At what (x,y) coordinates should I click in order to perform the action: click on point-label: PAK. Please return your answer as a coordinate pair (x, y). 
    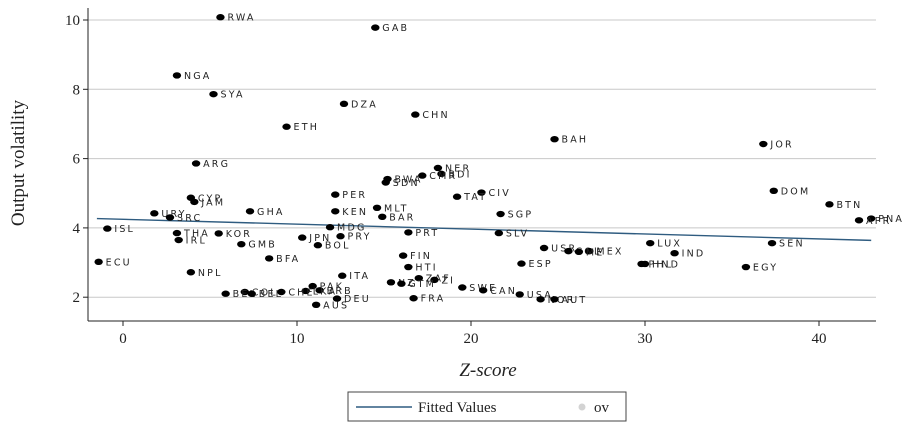
    Looking at the image, I should click on (332, 287).